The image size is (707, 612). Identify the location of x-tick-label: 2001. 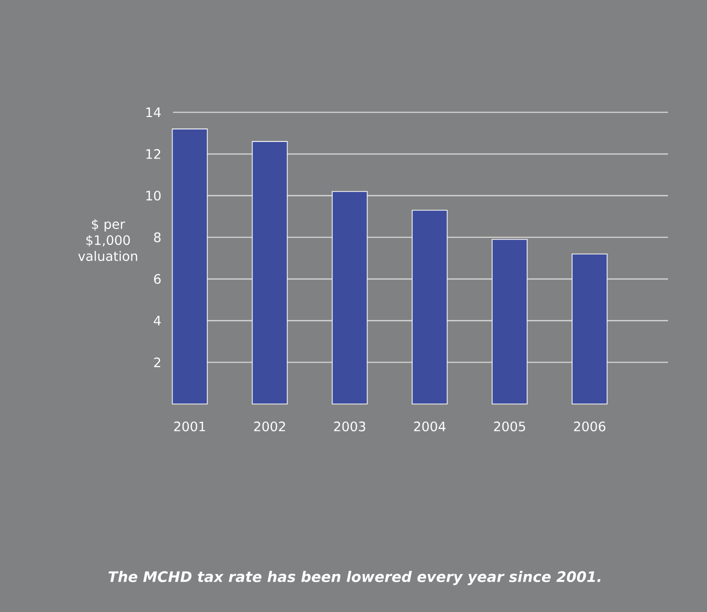
(190, 427).